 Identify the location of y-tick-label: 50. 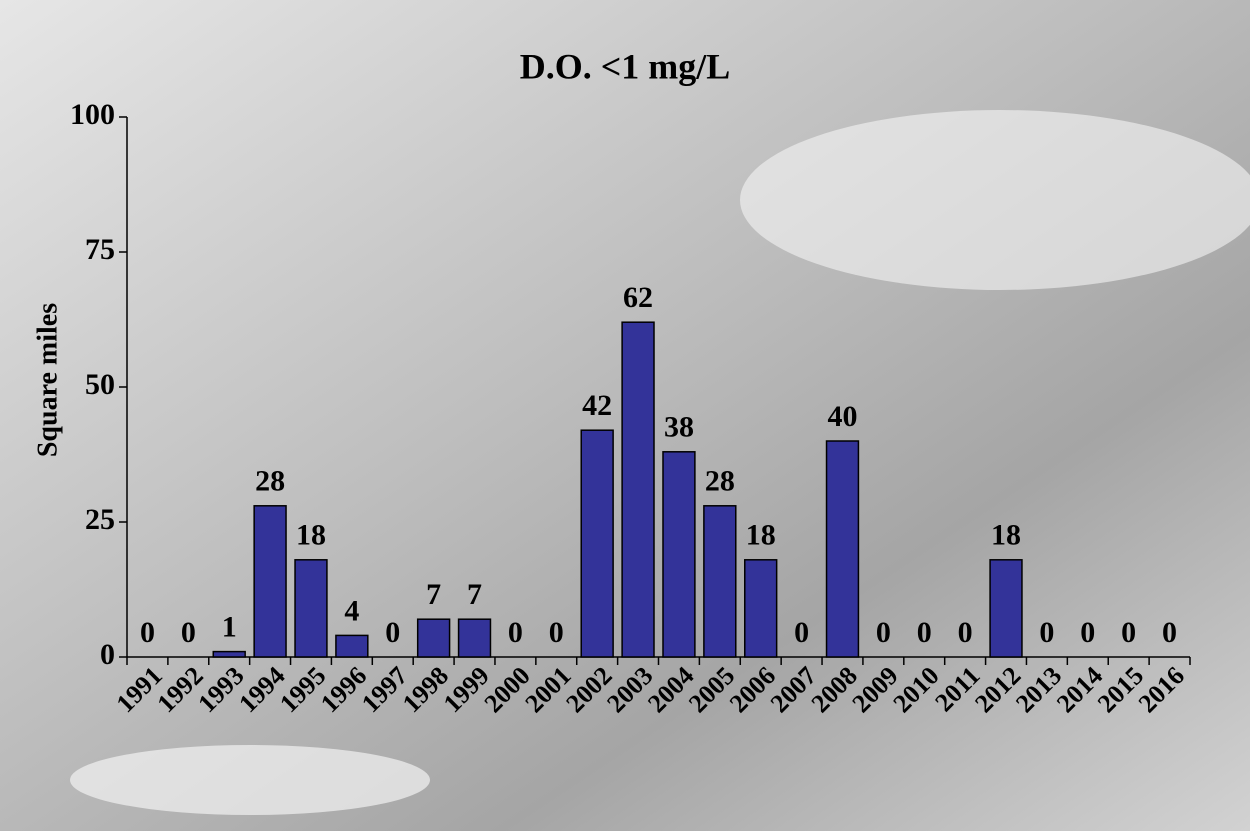
(100, 384).